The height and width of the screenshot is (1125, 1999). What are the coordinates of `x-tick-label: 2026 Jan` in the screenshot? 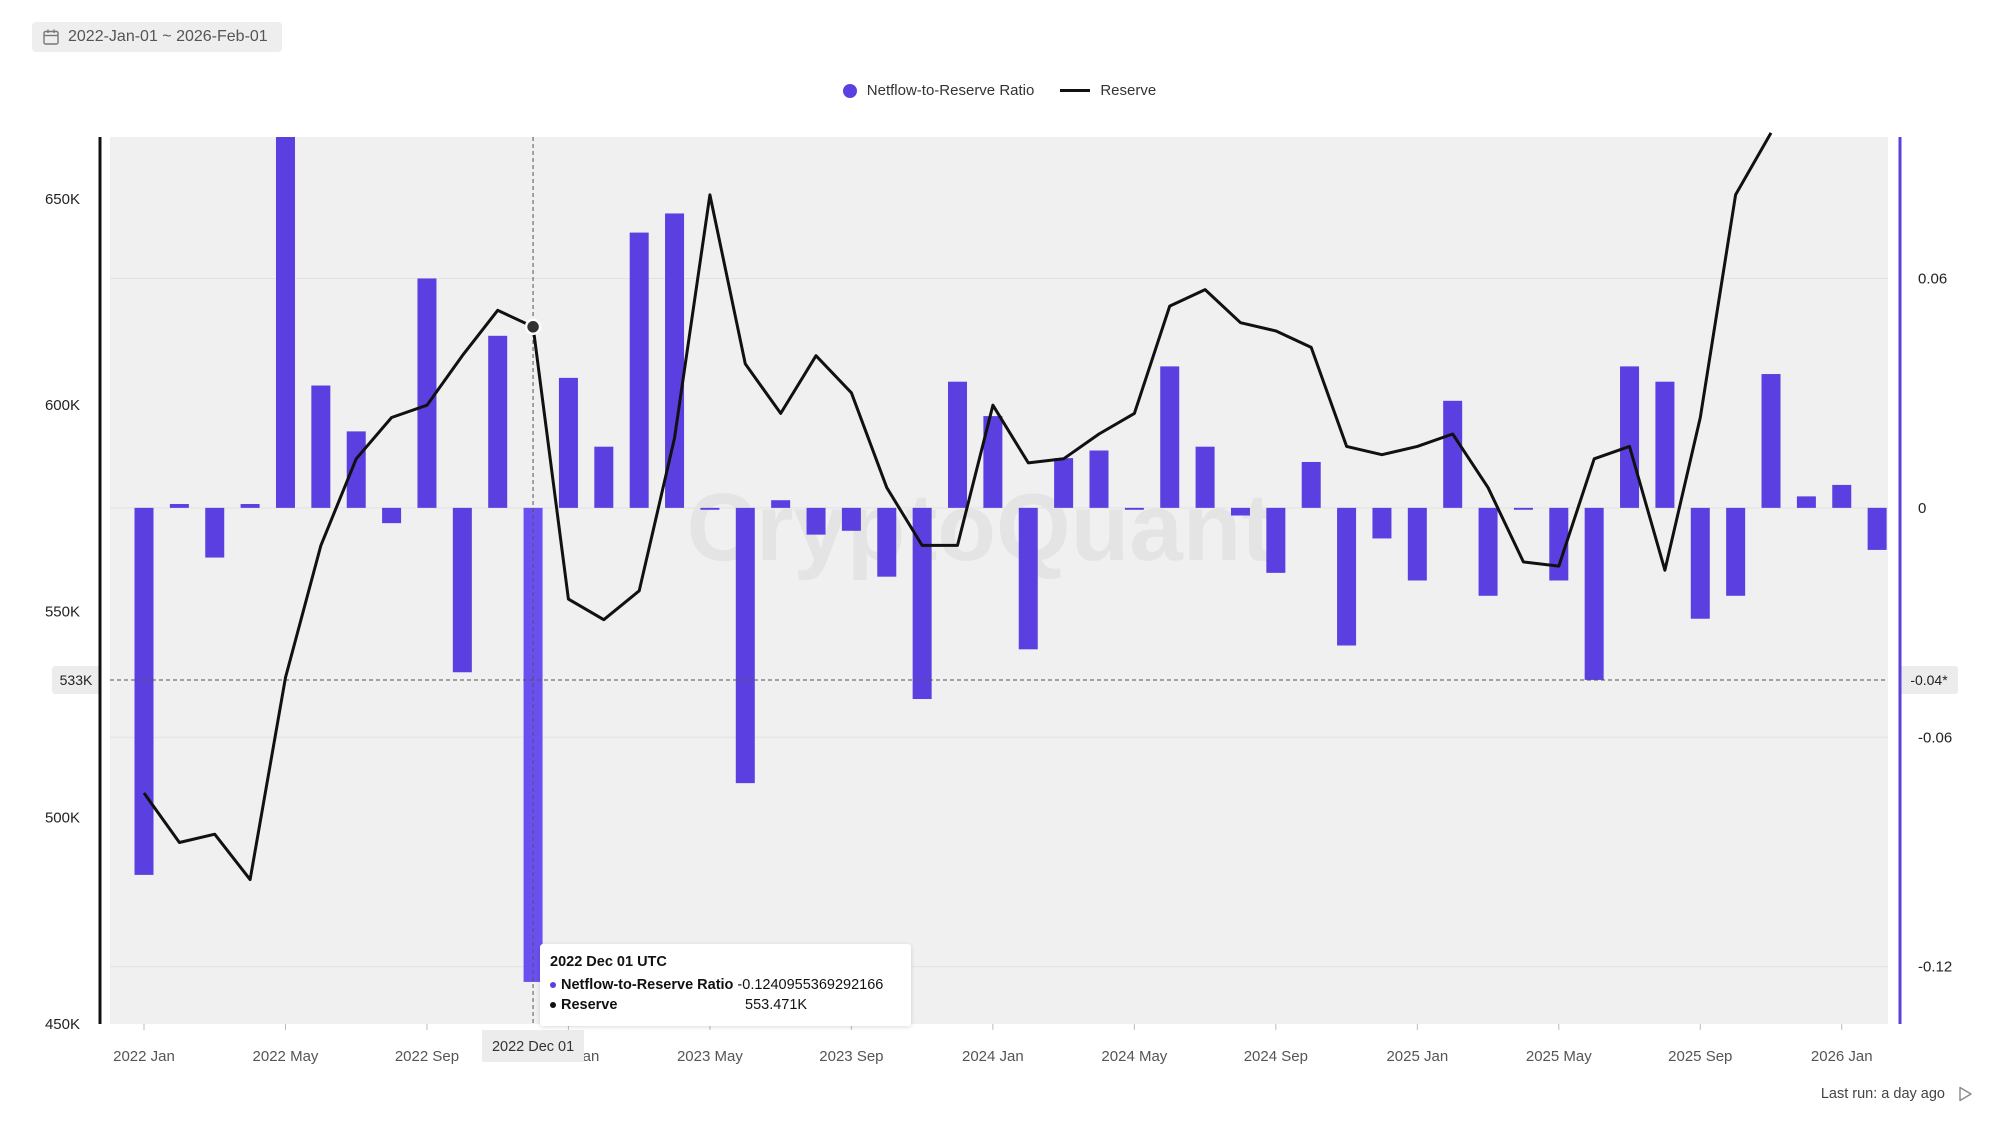 It's located at (1842, 1056).